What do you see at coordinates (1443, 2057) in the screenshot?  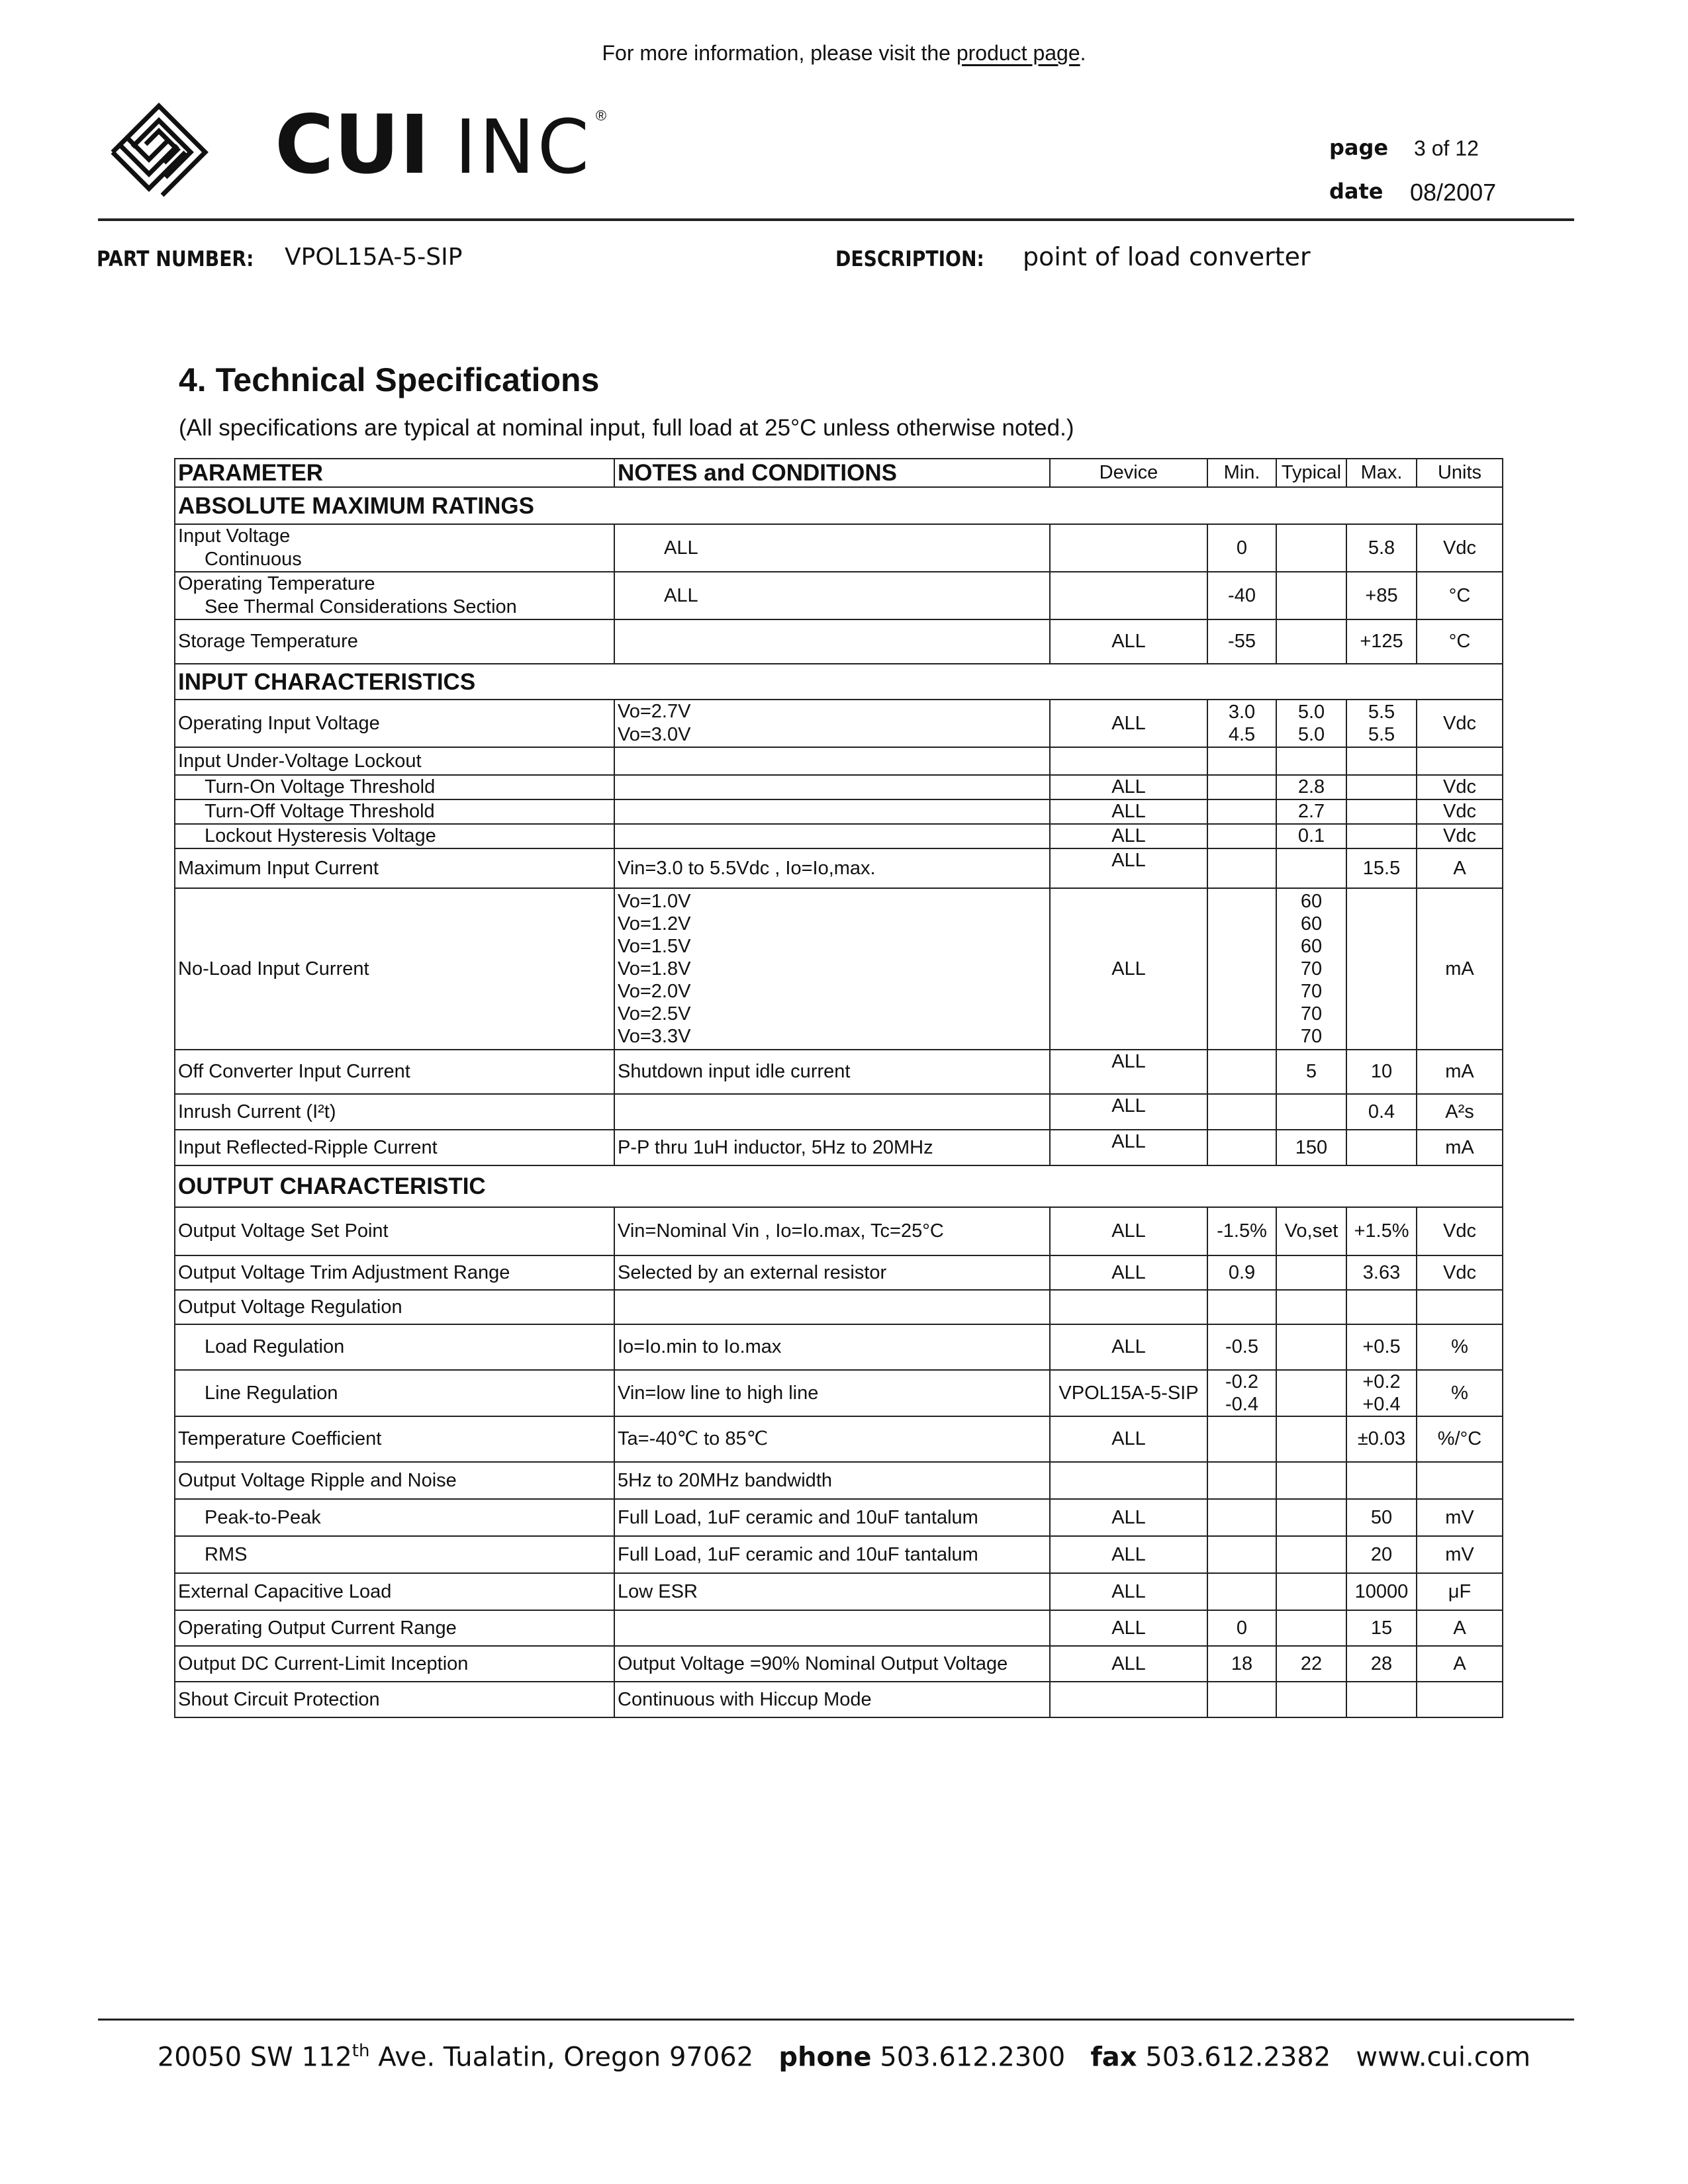 I see `website-link: www.cui.com` at bounding box center [1443, 2057].